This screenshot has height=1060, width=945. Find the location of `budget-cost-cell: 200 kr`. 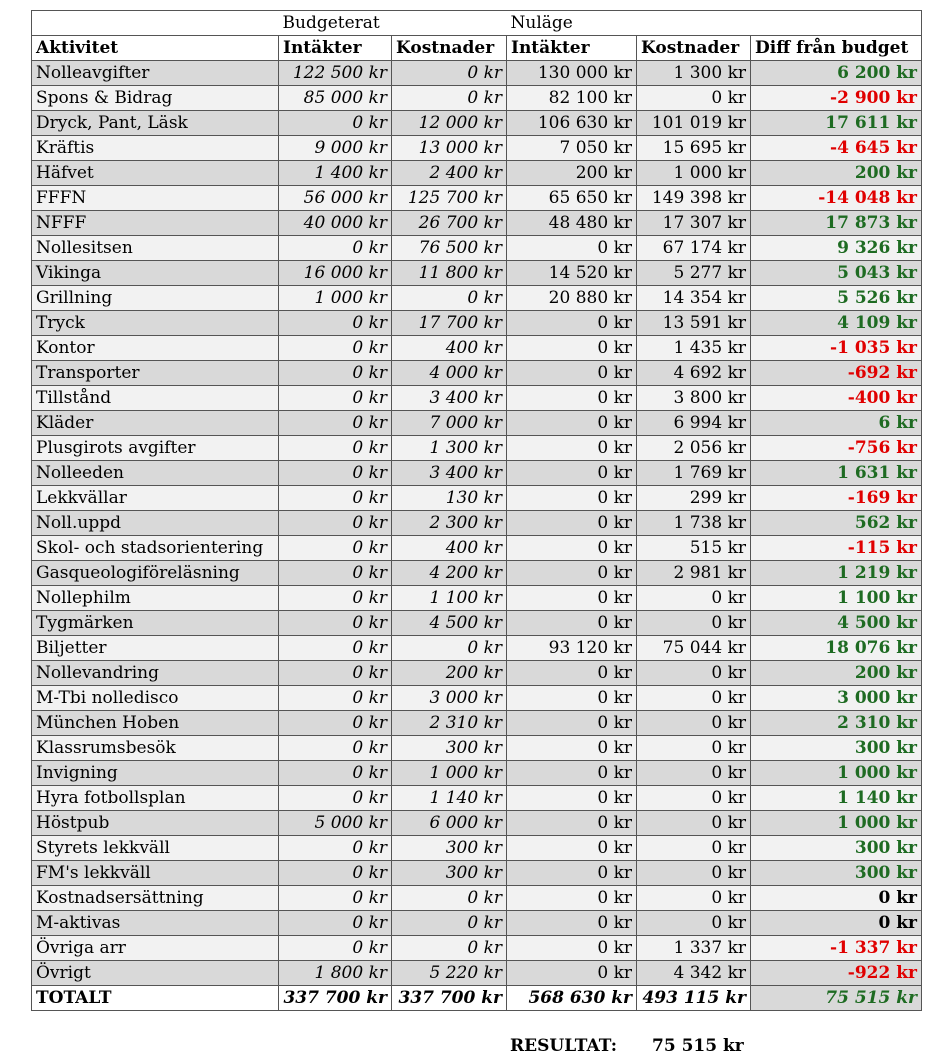

budget-cost-cell: 200 kr is located at coordinates (449, 673).